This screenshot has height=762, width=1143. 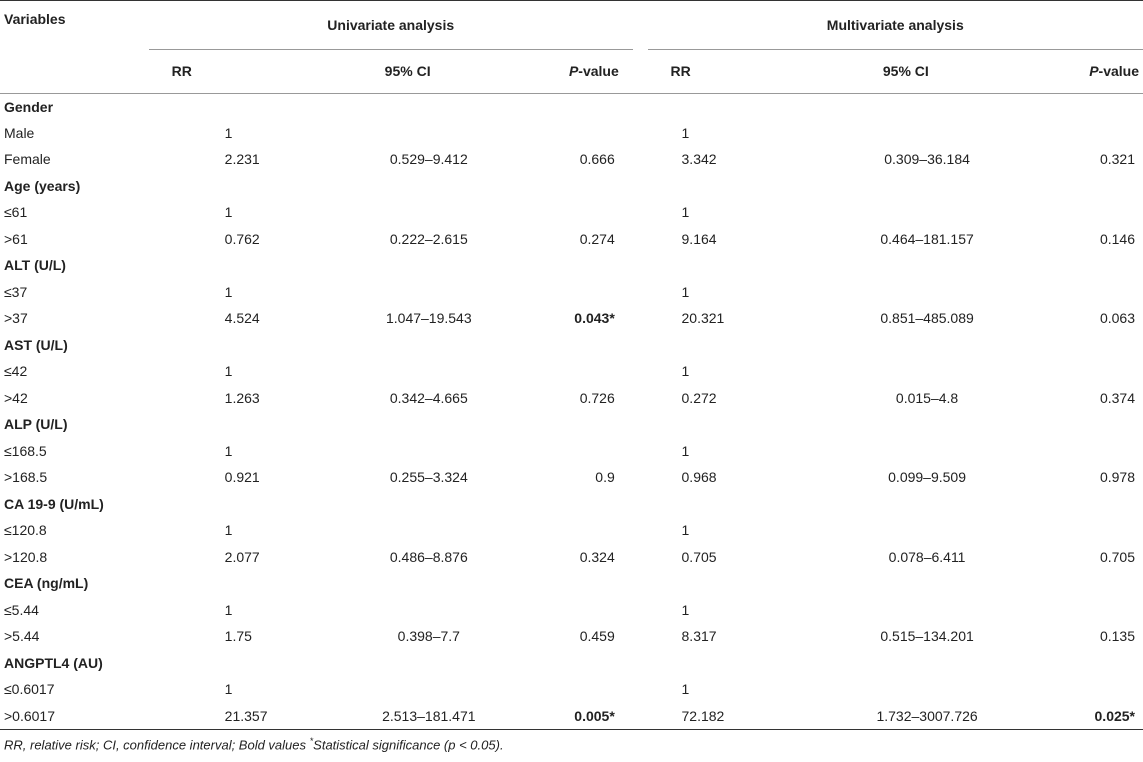 I want to click on header-multivariate-ci: 95% CI, so click(x=947, y=71).